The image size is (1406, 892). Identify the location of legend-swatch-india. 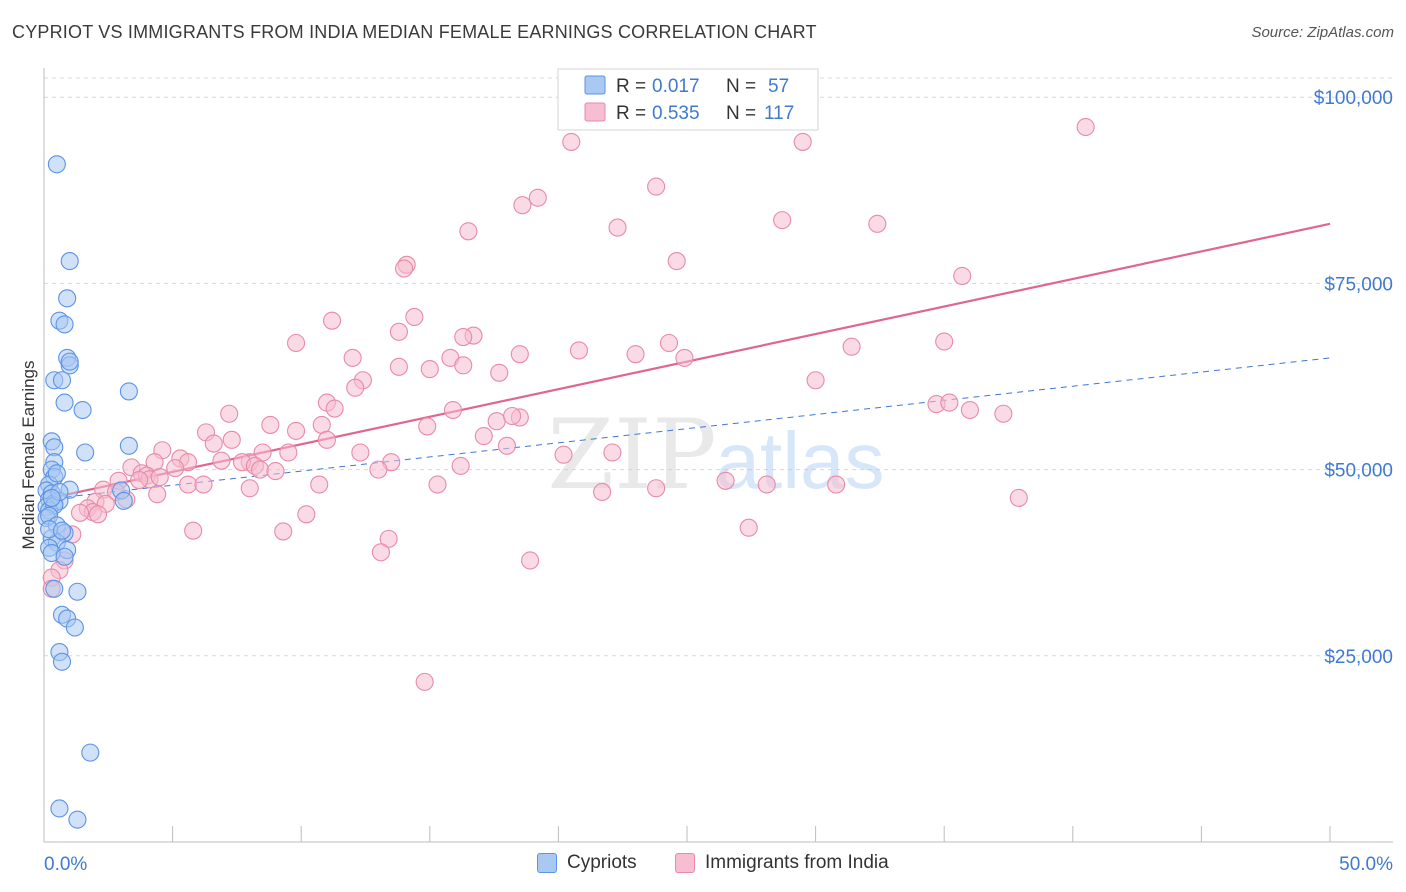
(595, 112).